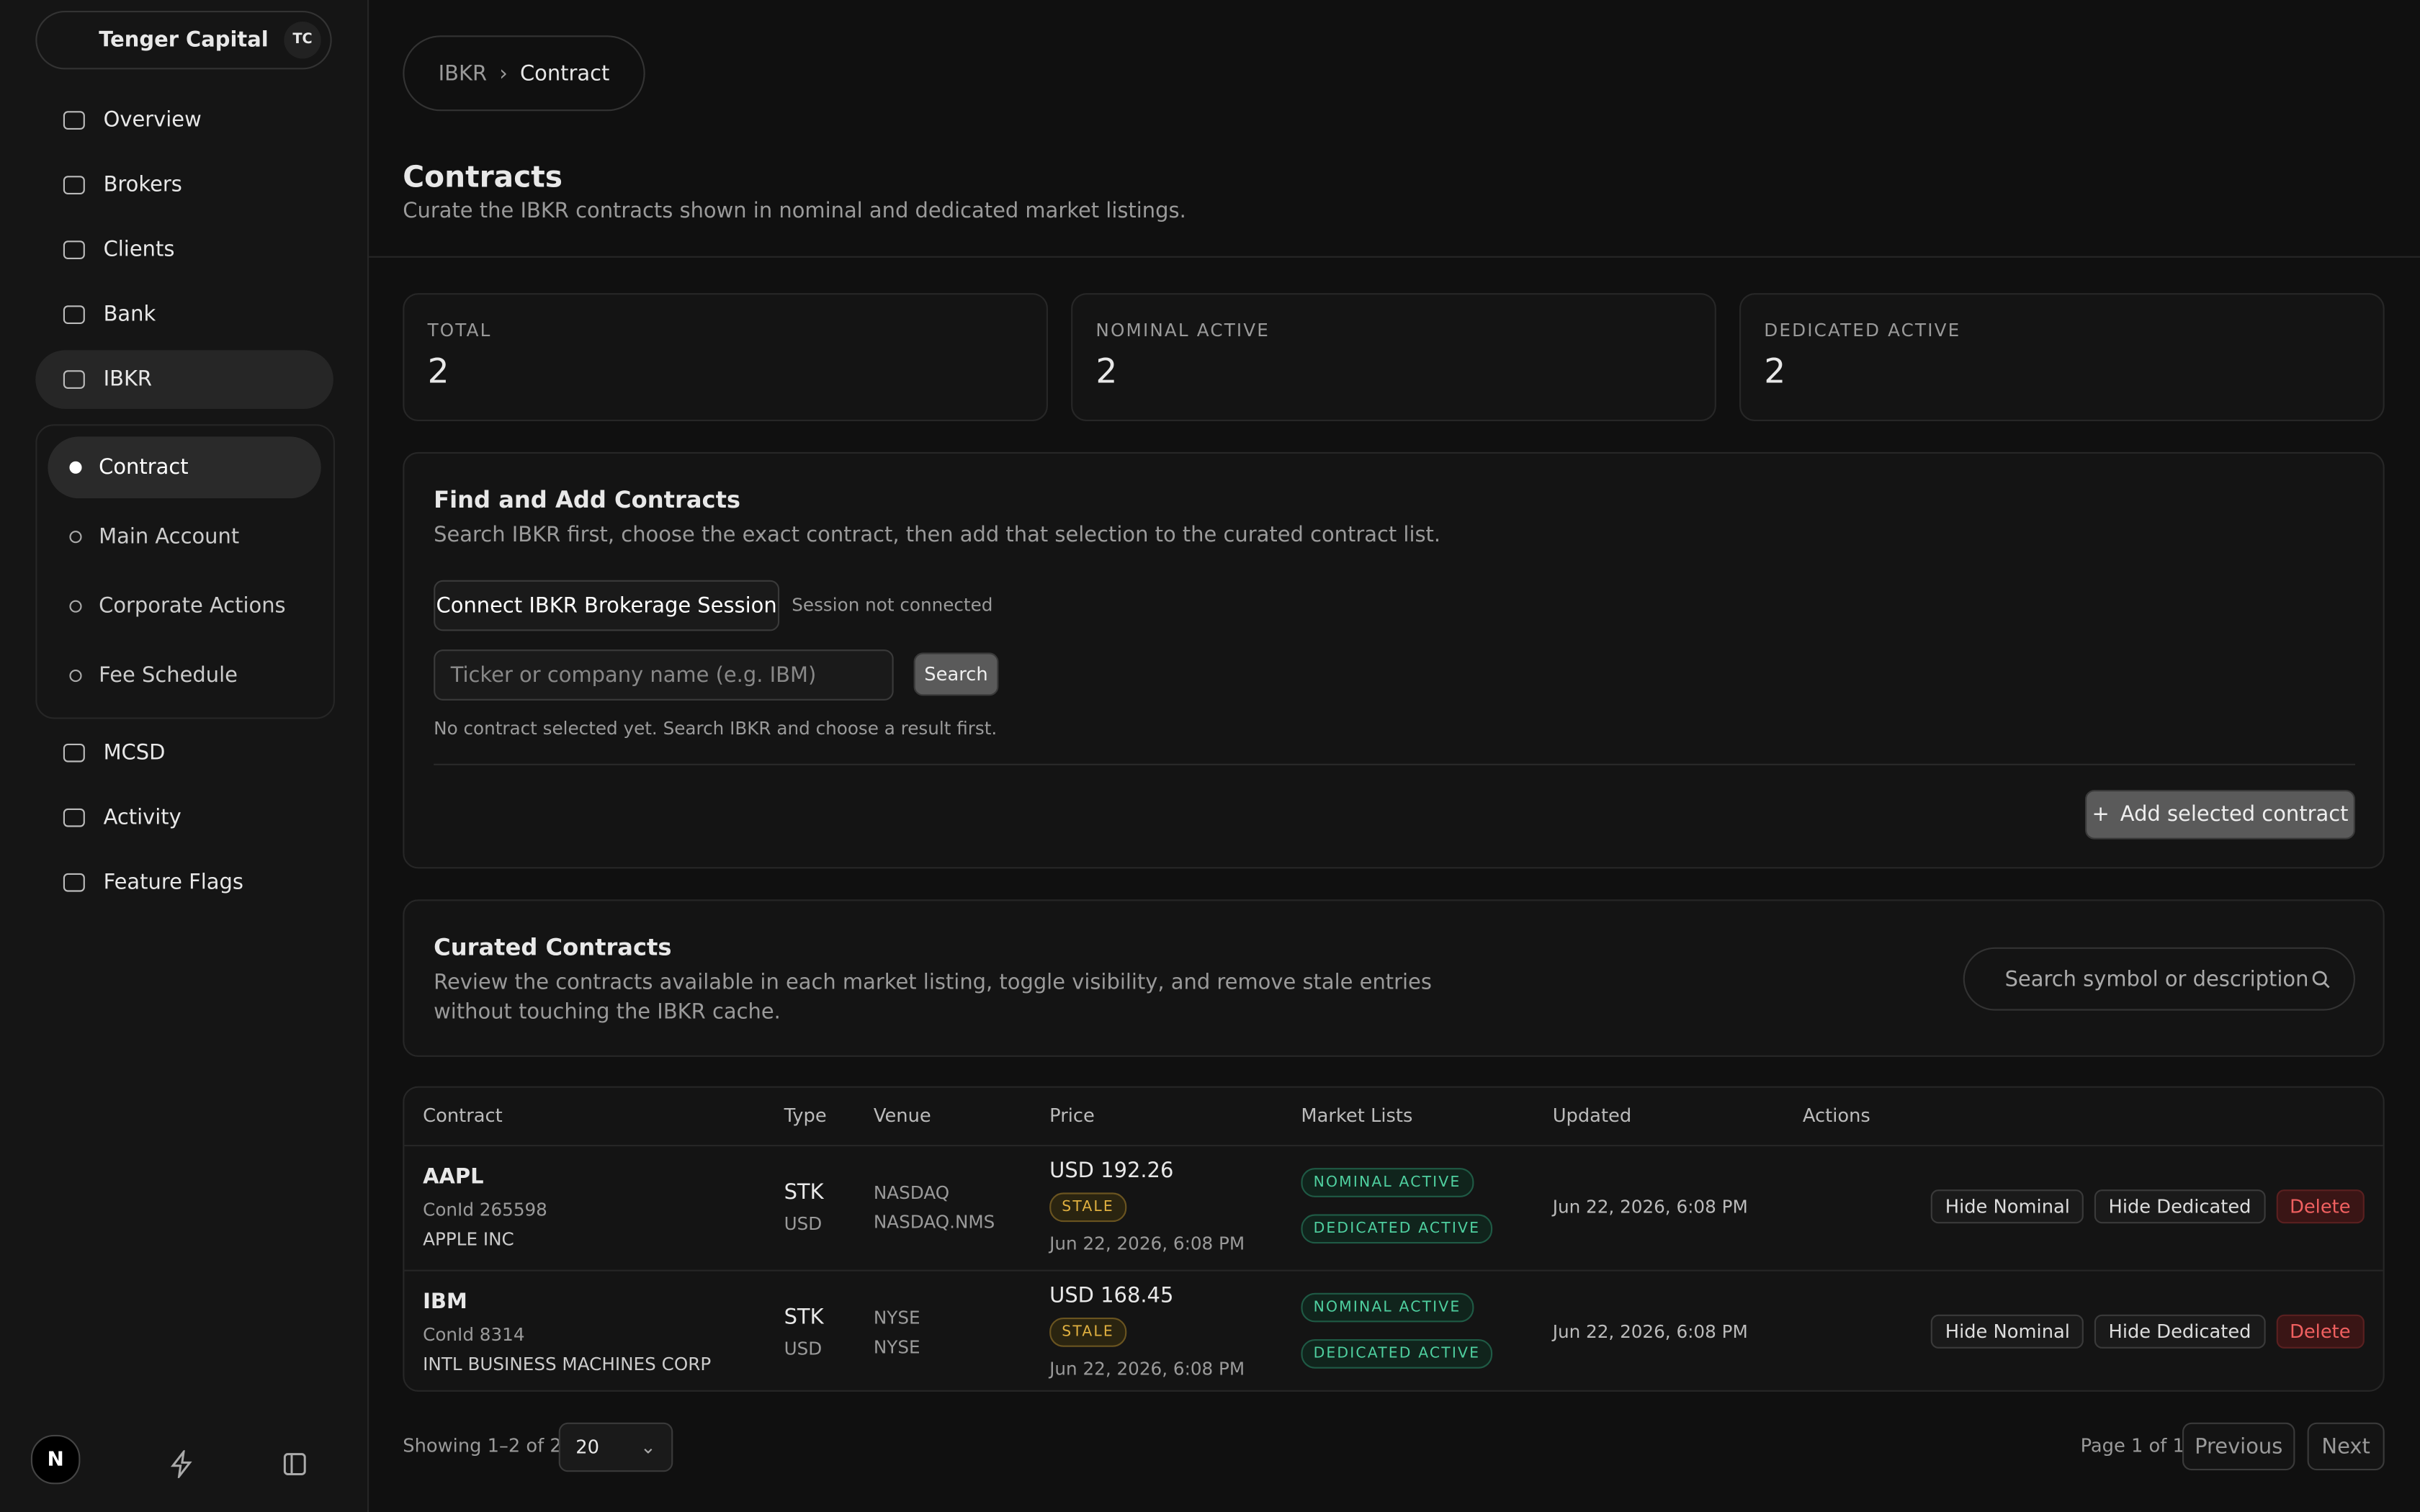 The width and height of the screenshot is (2420, 1512). I want to click on session-status: Session not connected, so click(893, 605).